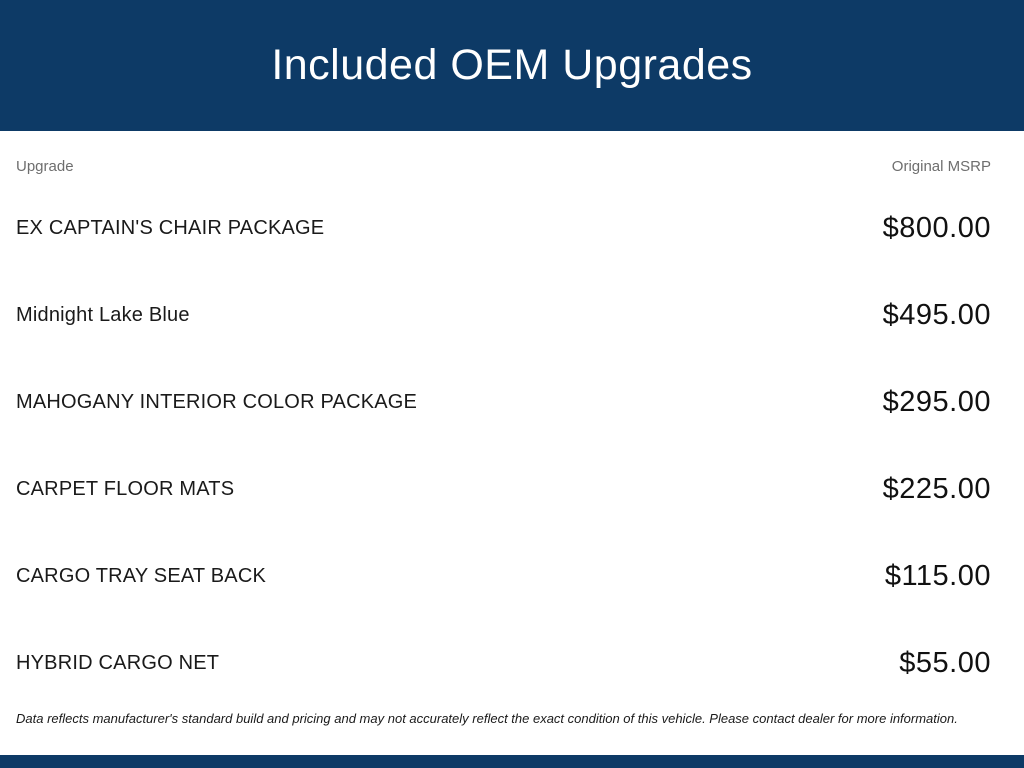 This screenshot has width=1024, height=768. What do you see at coordinates (125, 489) in the screenshot?
I see `upgrade-name: CARPET FLOOR MATS` at bounding box center [125, 489].